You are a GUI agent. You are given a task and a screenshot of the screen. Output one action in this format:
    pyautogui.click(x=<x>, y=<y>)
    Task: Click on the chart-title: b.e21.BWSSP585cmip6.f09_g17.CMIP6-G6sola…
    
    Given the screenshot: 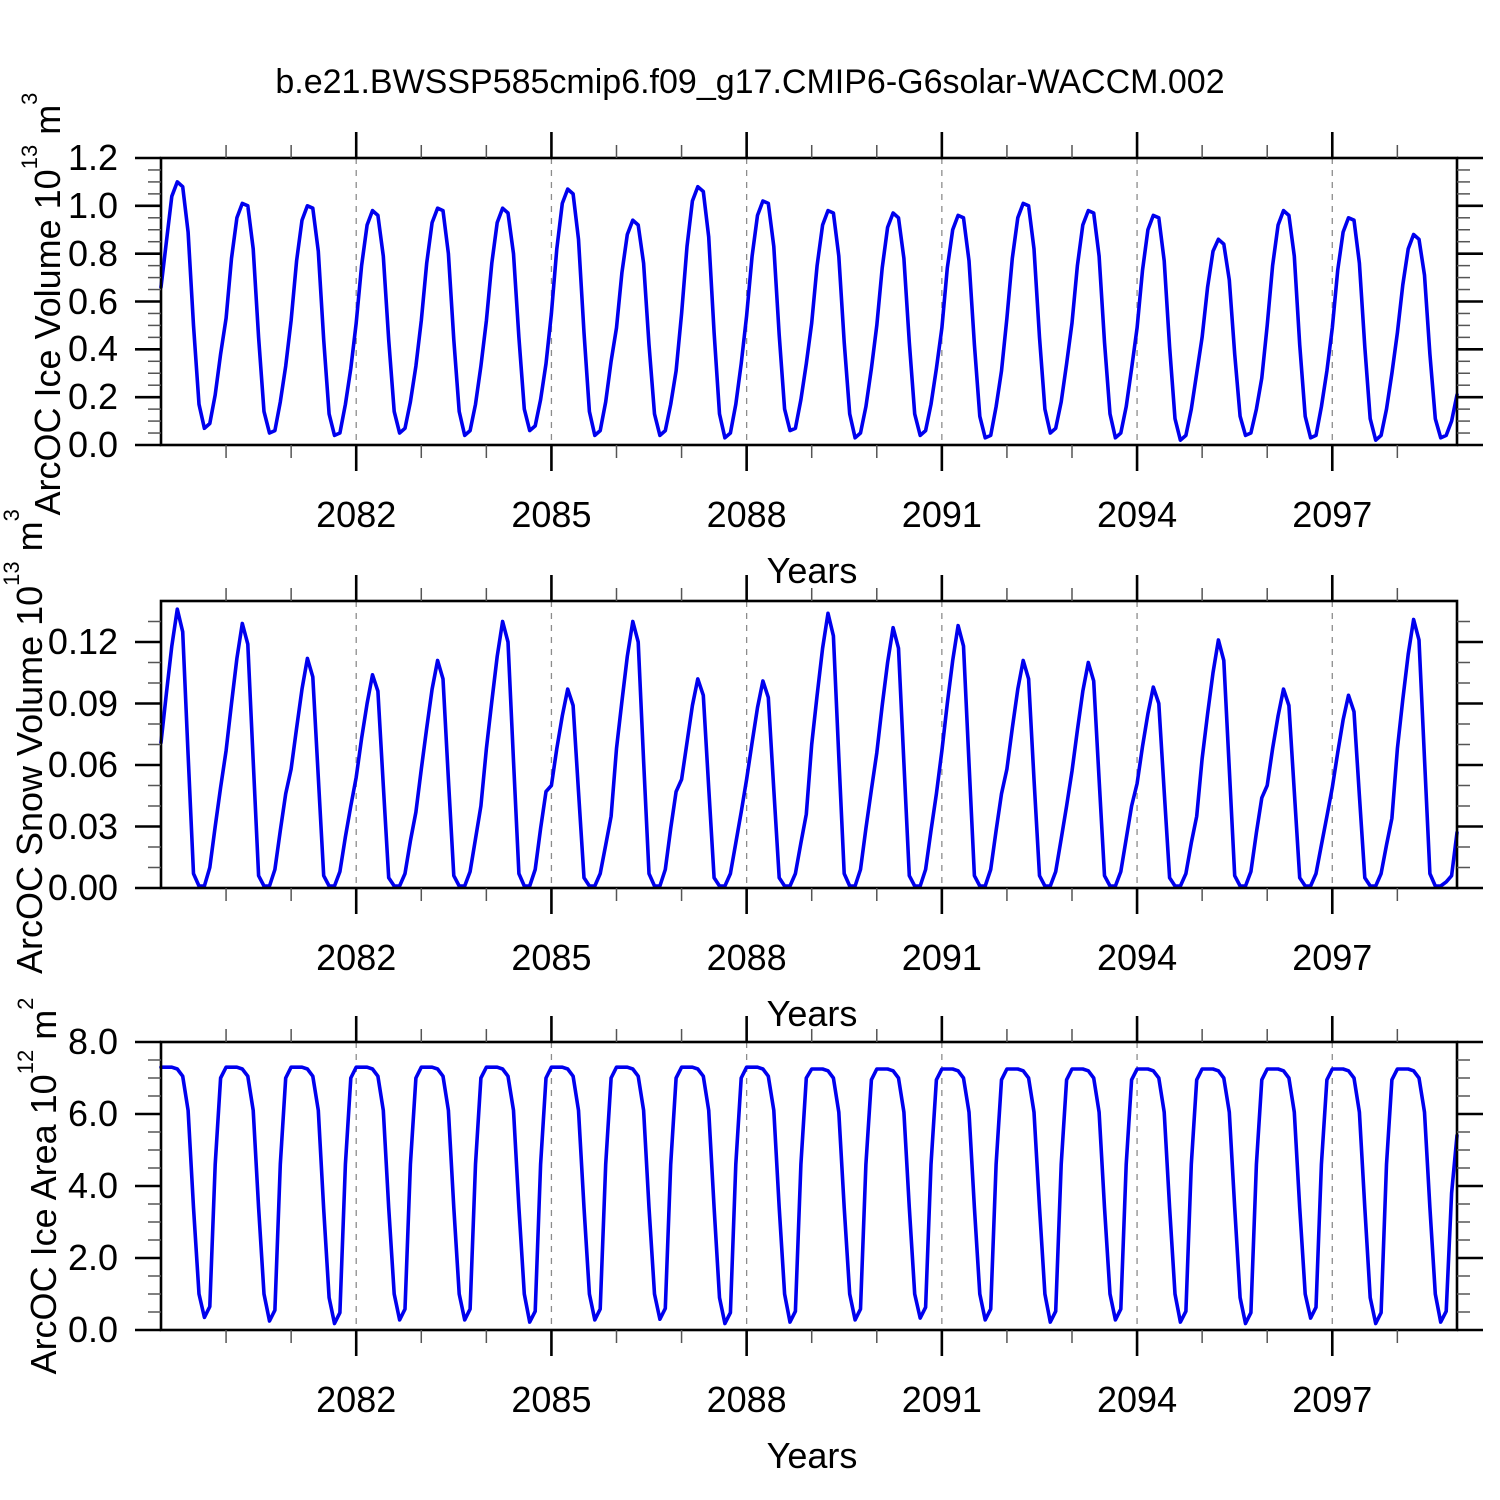 What is the action you would take?
    pyautogui.click(x=750, y=82)
    